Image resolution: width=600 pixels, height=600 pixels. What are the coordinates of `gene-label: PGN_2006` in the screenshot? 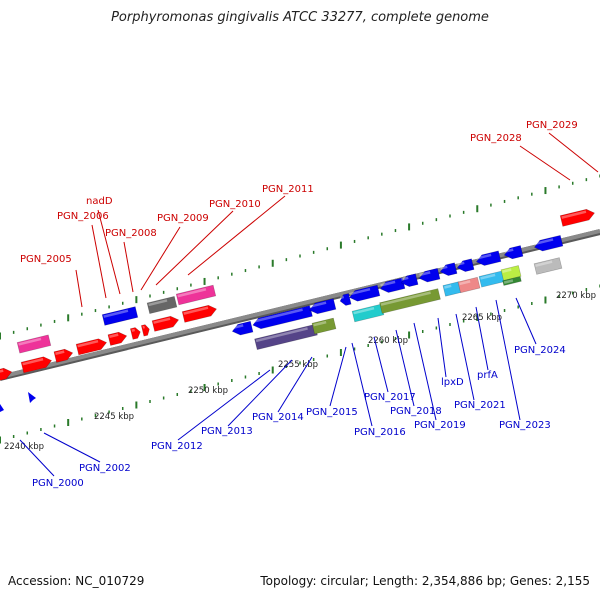 It's located at (83, 216).